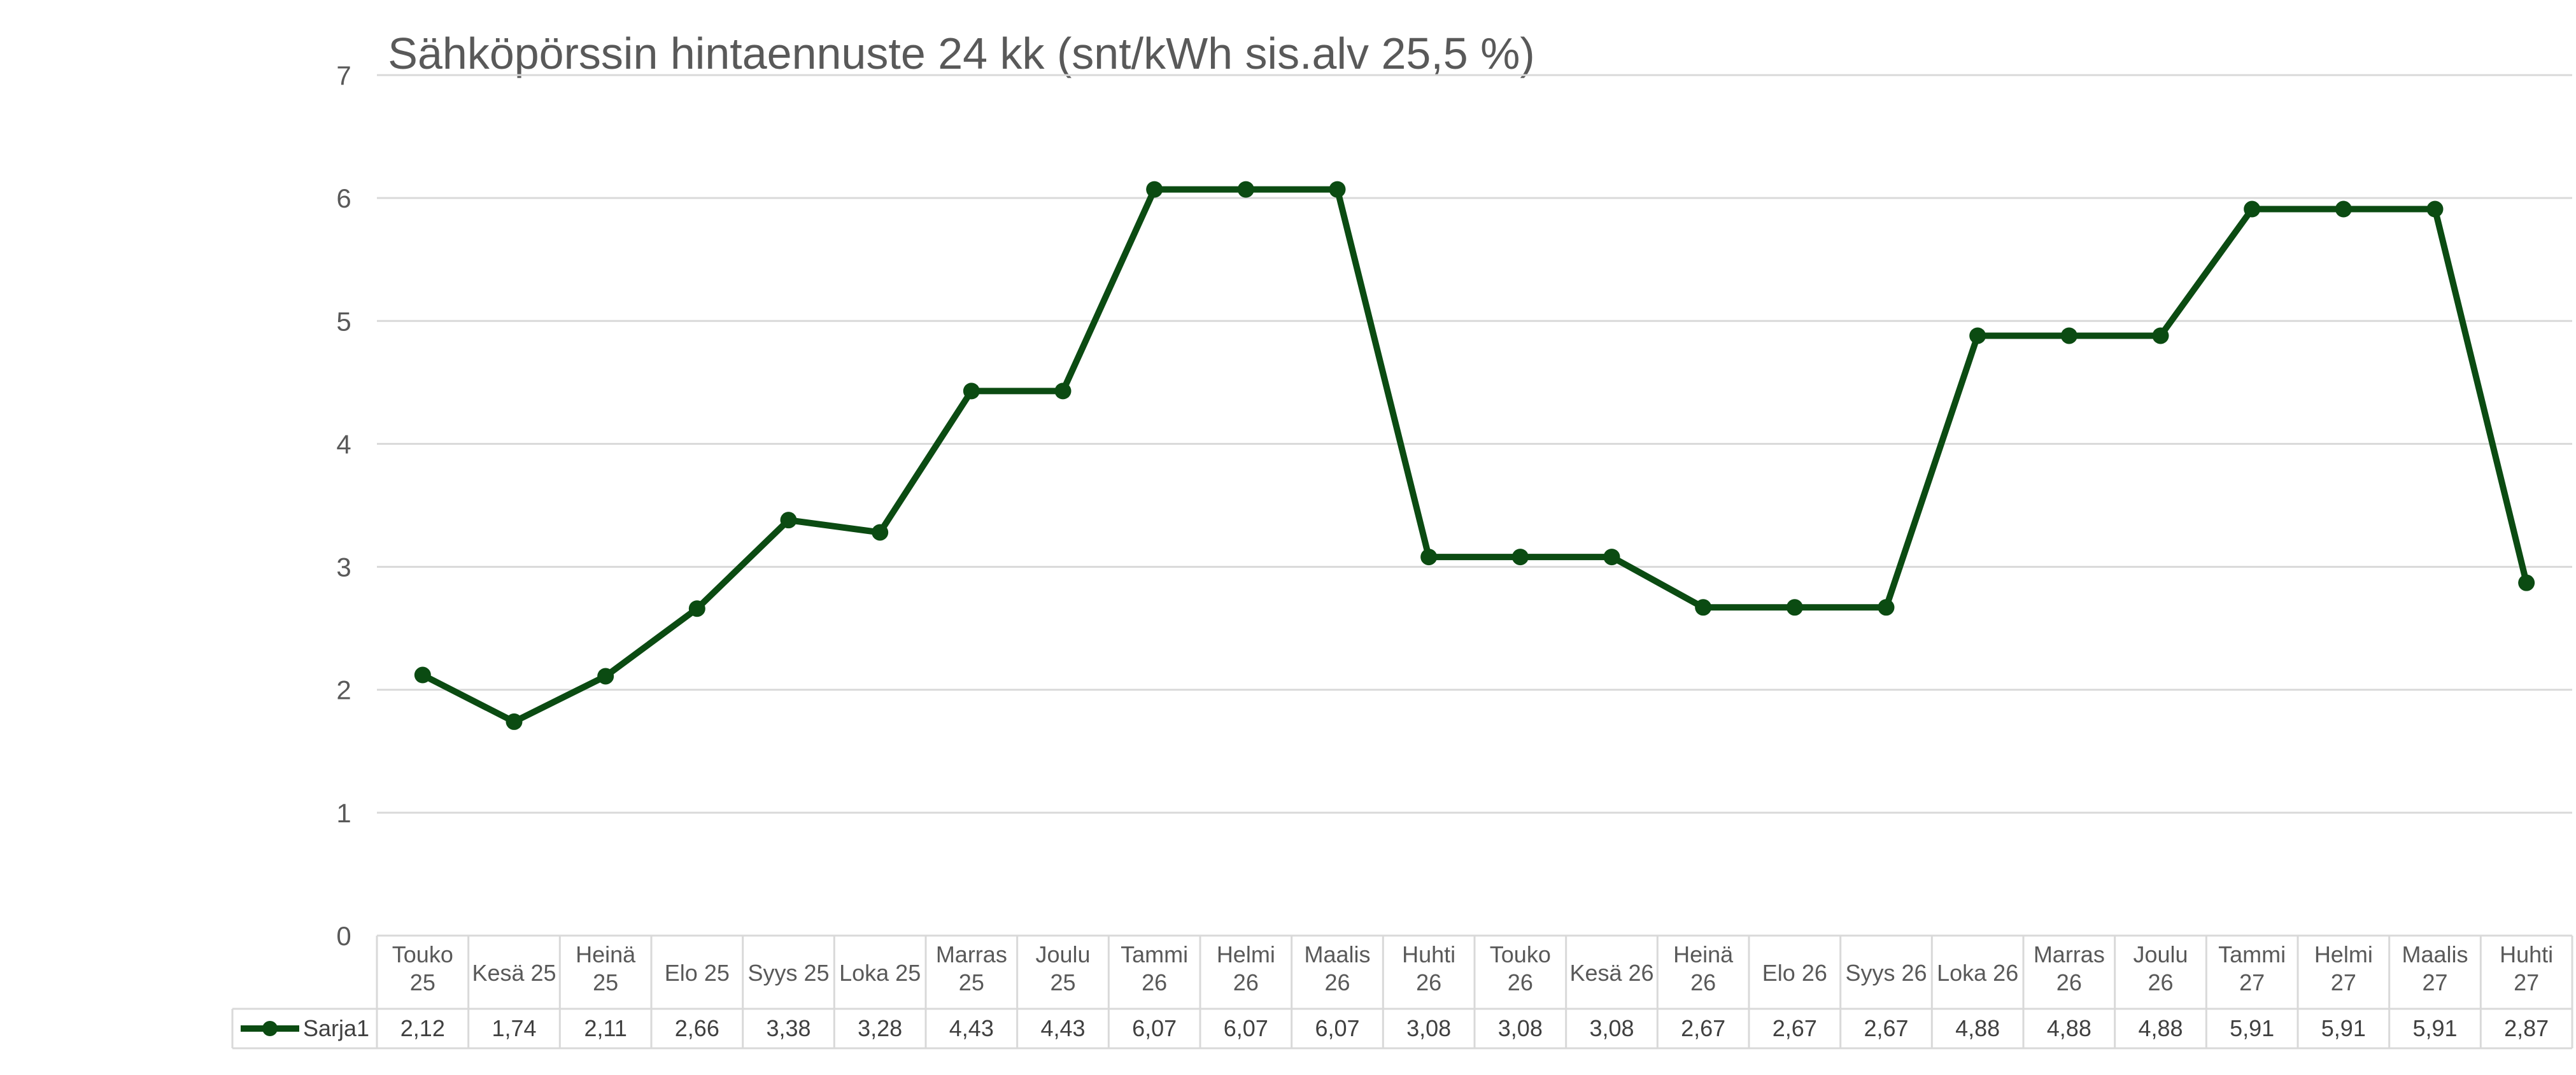 The height and width of the screenshot is (1075, 2576). What do you see at coordinates (343, 567) in the screenshot?
I see `y-tick-label: 3` at bounding box center [343, 567].